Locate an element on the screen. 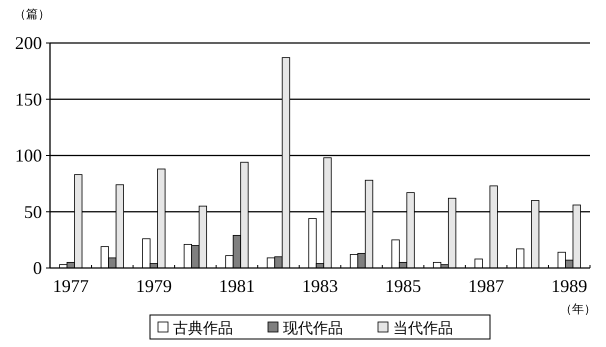 The image size is (606, 347). y-tick-label: 150 is located at coordinates (28, 99).